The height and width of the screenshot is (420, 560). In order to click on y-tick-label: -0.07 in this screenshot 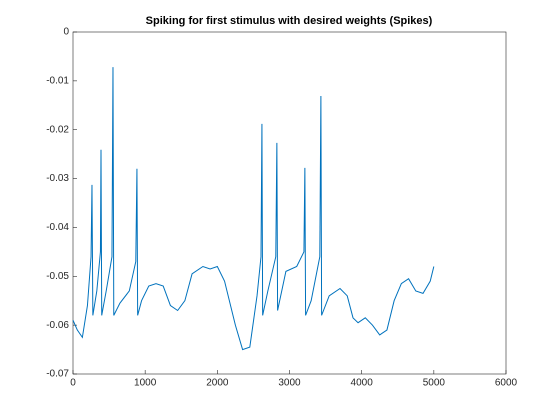, I will do `click(57, 374)`.